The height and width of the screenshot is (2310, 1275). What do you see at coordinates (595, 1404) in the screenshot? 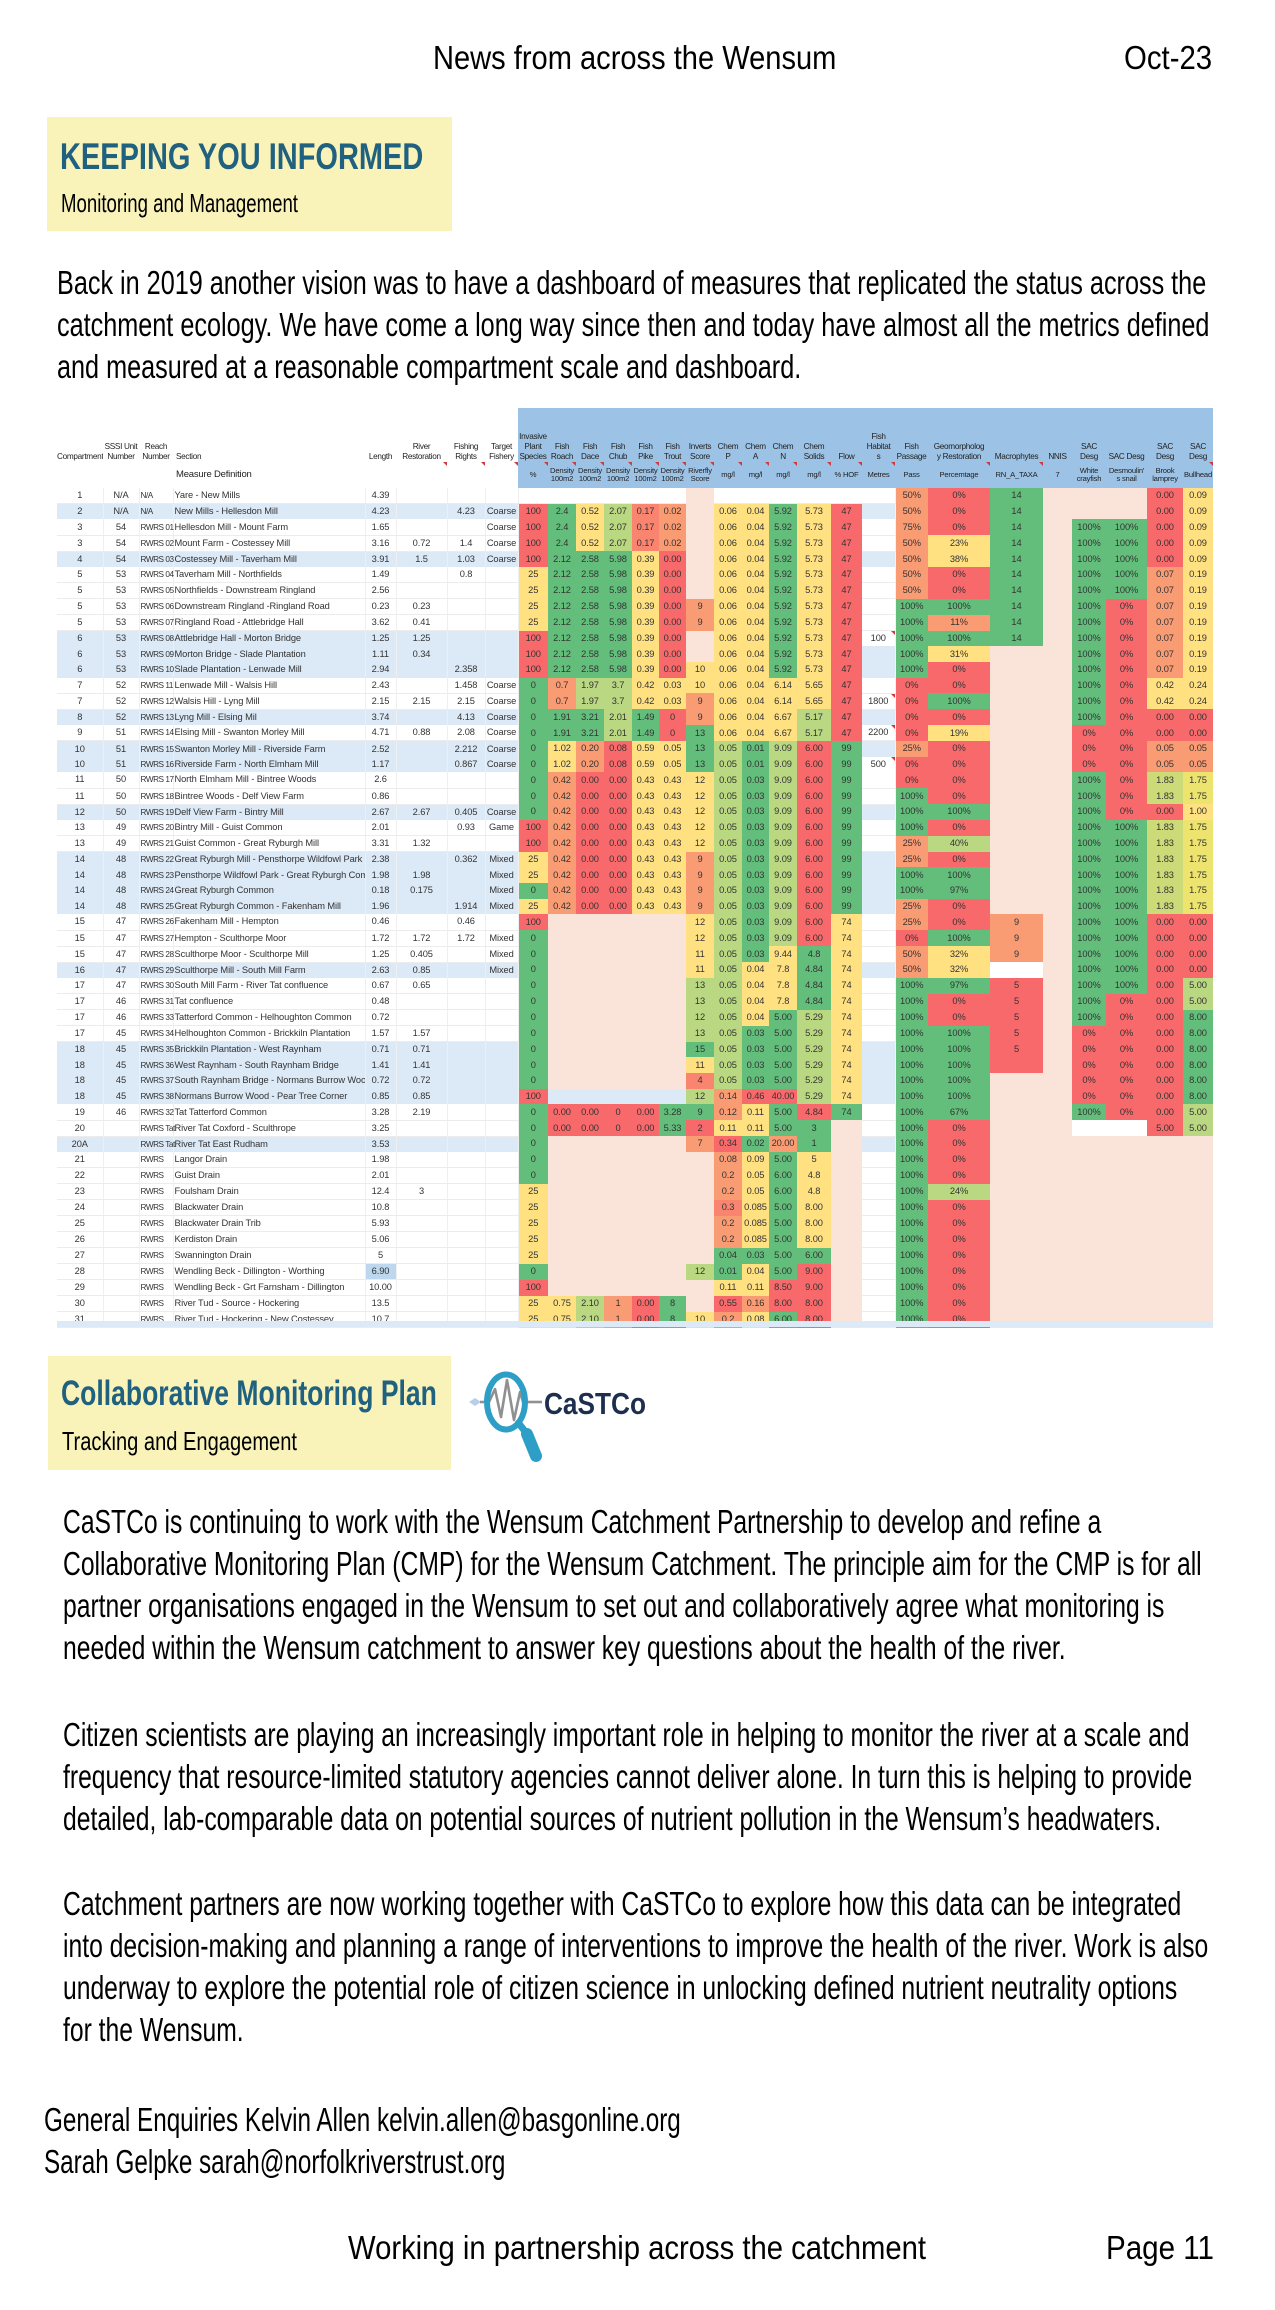
I see `svg-text: CaSTCo` at bounding box center [595, 1404].